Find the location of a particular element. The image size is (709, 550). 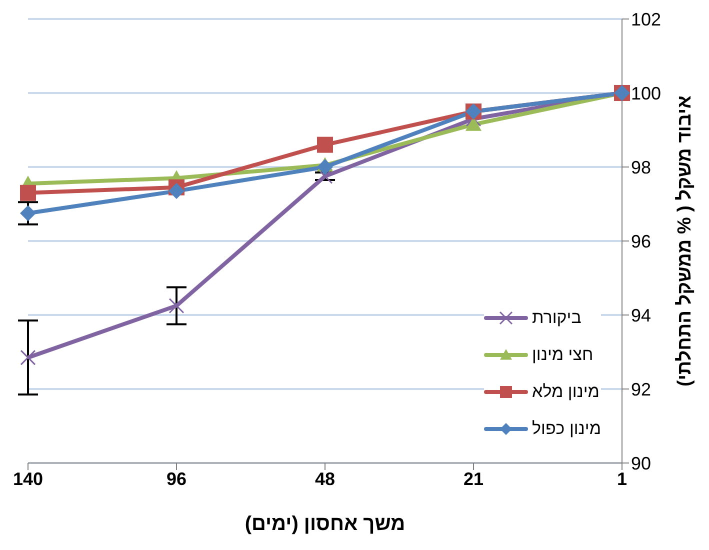

legend-label: מינון כפול is located at coordinates (566, 428).